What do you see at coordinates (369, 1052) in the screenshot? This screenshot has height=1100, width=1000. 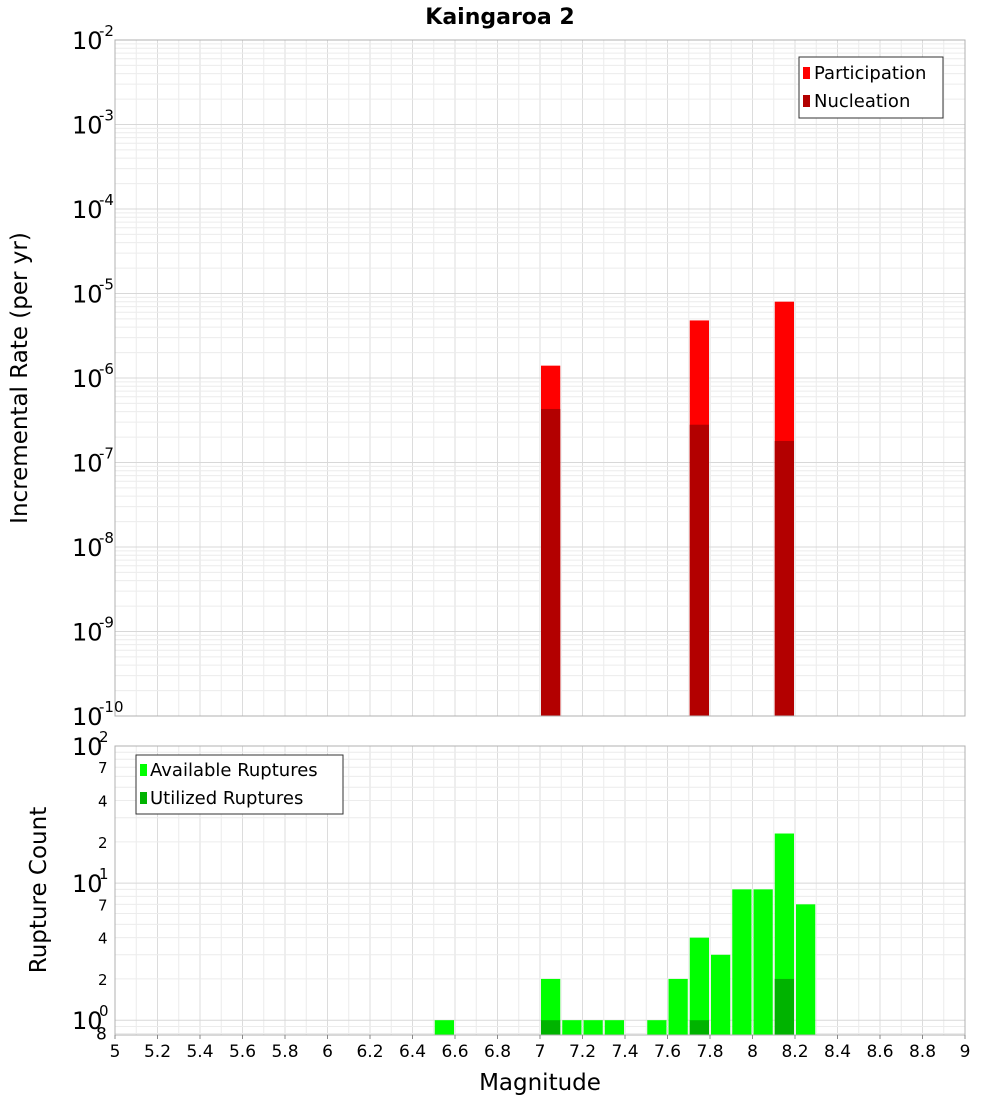 I see `x-tick-label: 6.2` at bounding box center [369, 1052].